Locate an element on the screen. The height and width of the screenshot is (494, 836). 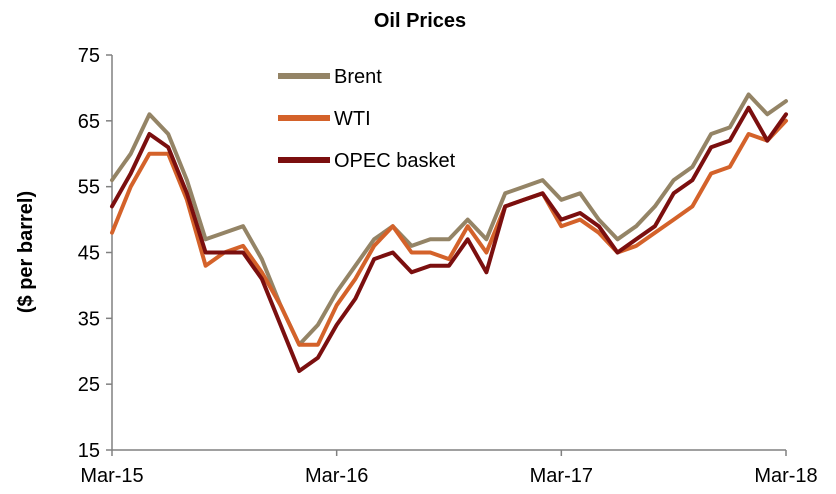
x-tick-label: Mar-15 is located at coordinates (111, 476).